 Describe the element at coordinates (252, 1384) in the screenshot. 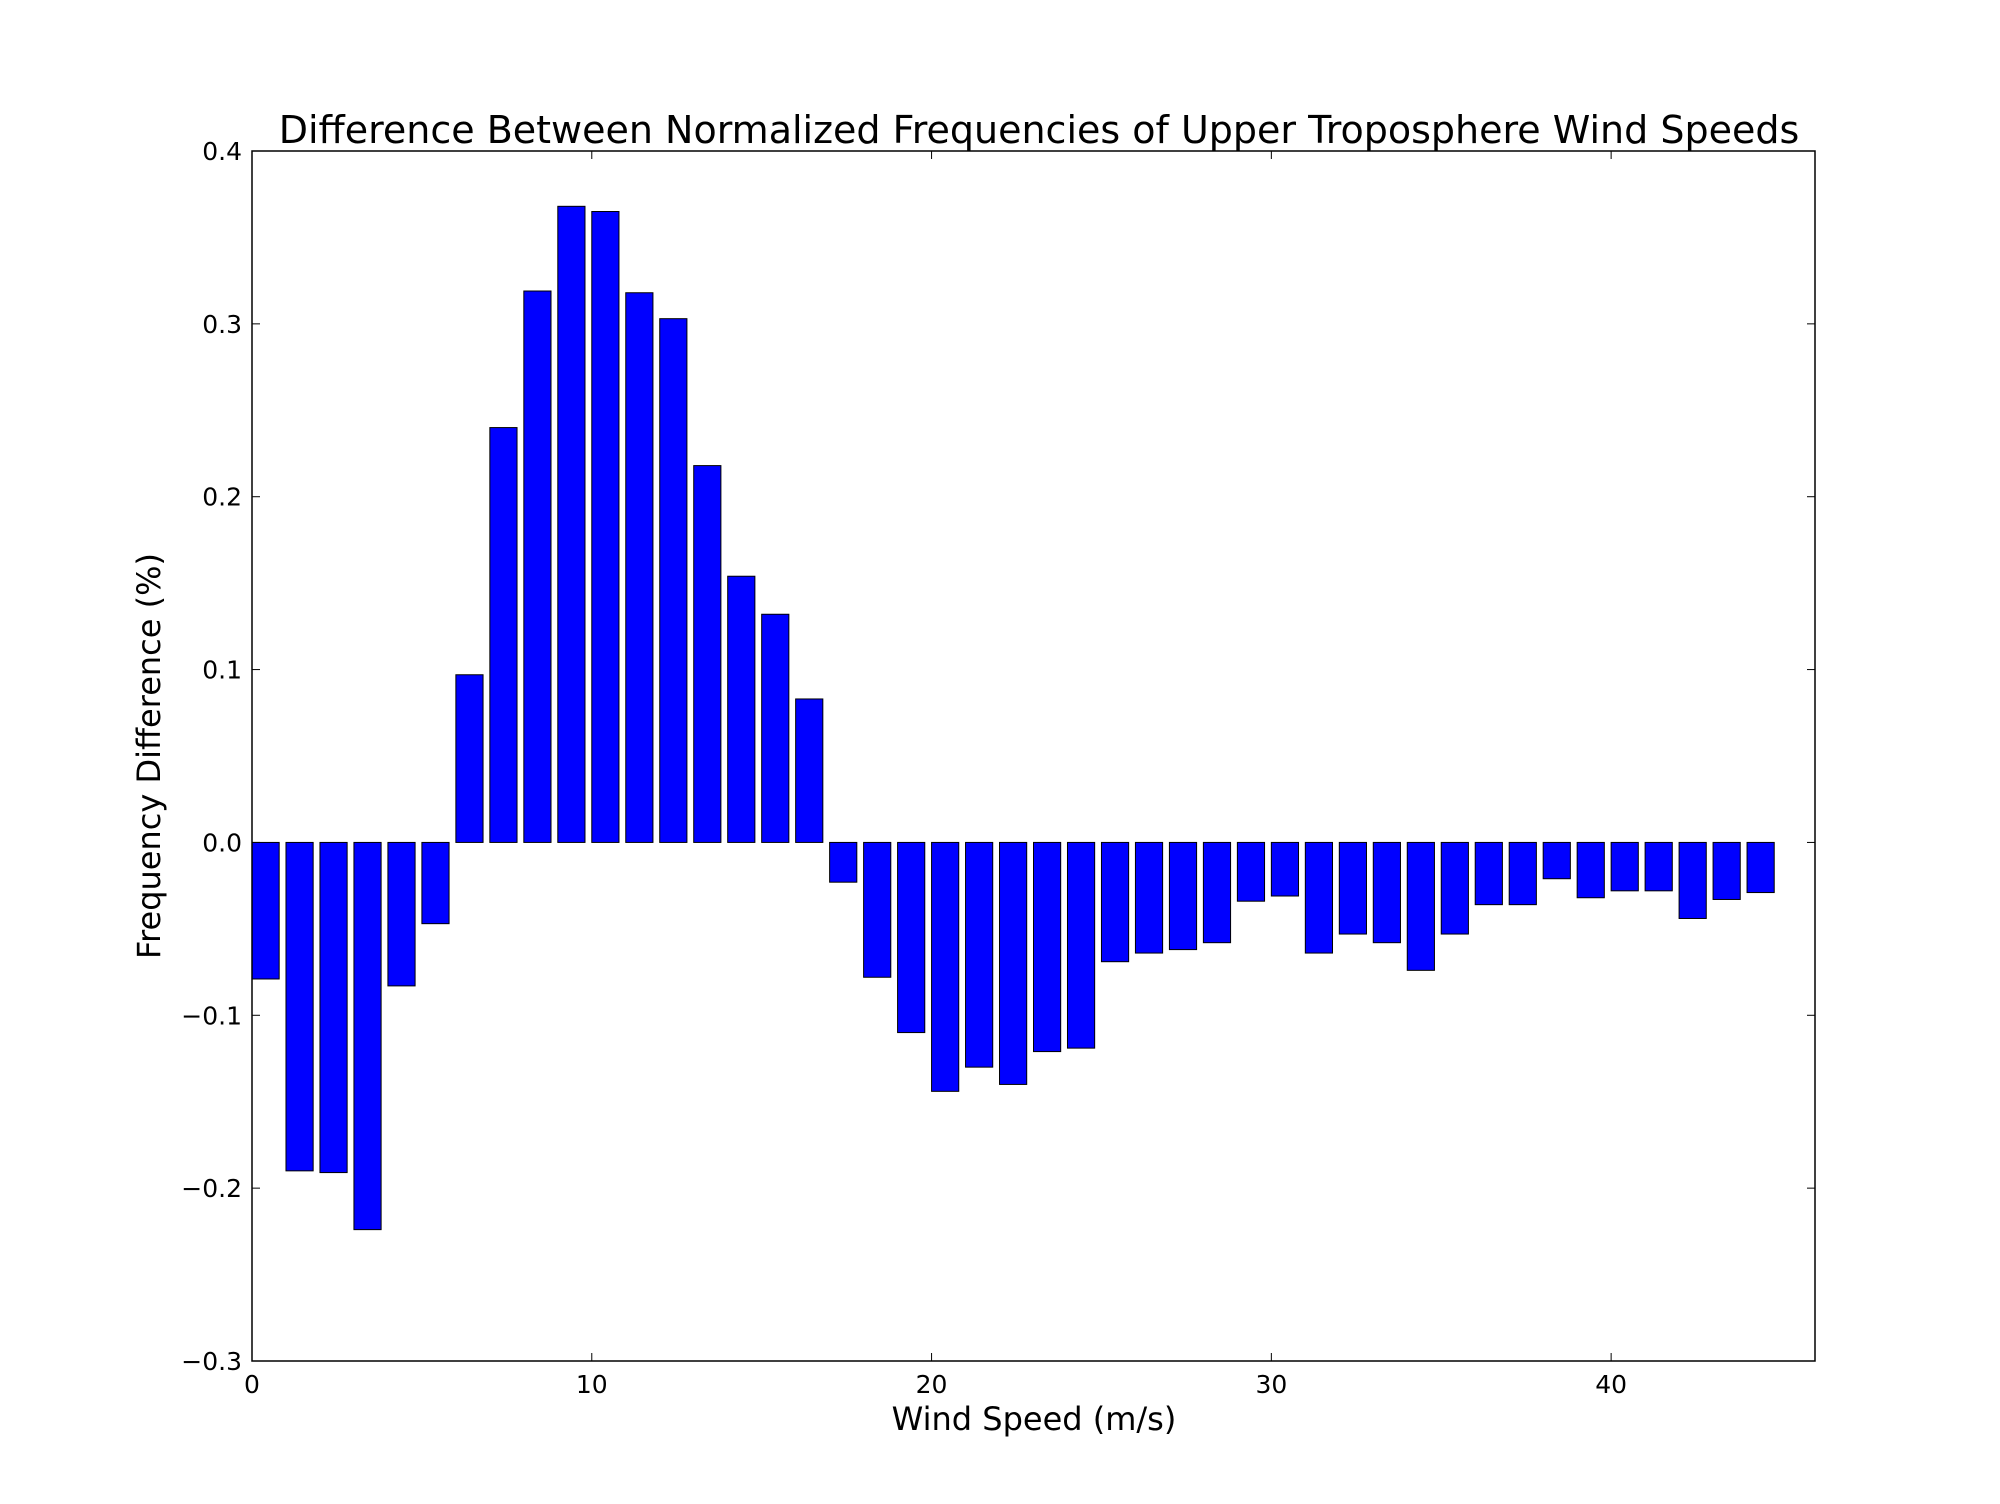

I see `x-tick-label: 0` at that location.